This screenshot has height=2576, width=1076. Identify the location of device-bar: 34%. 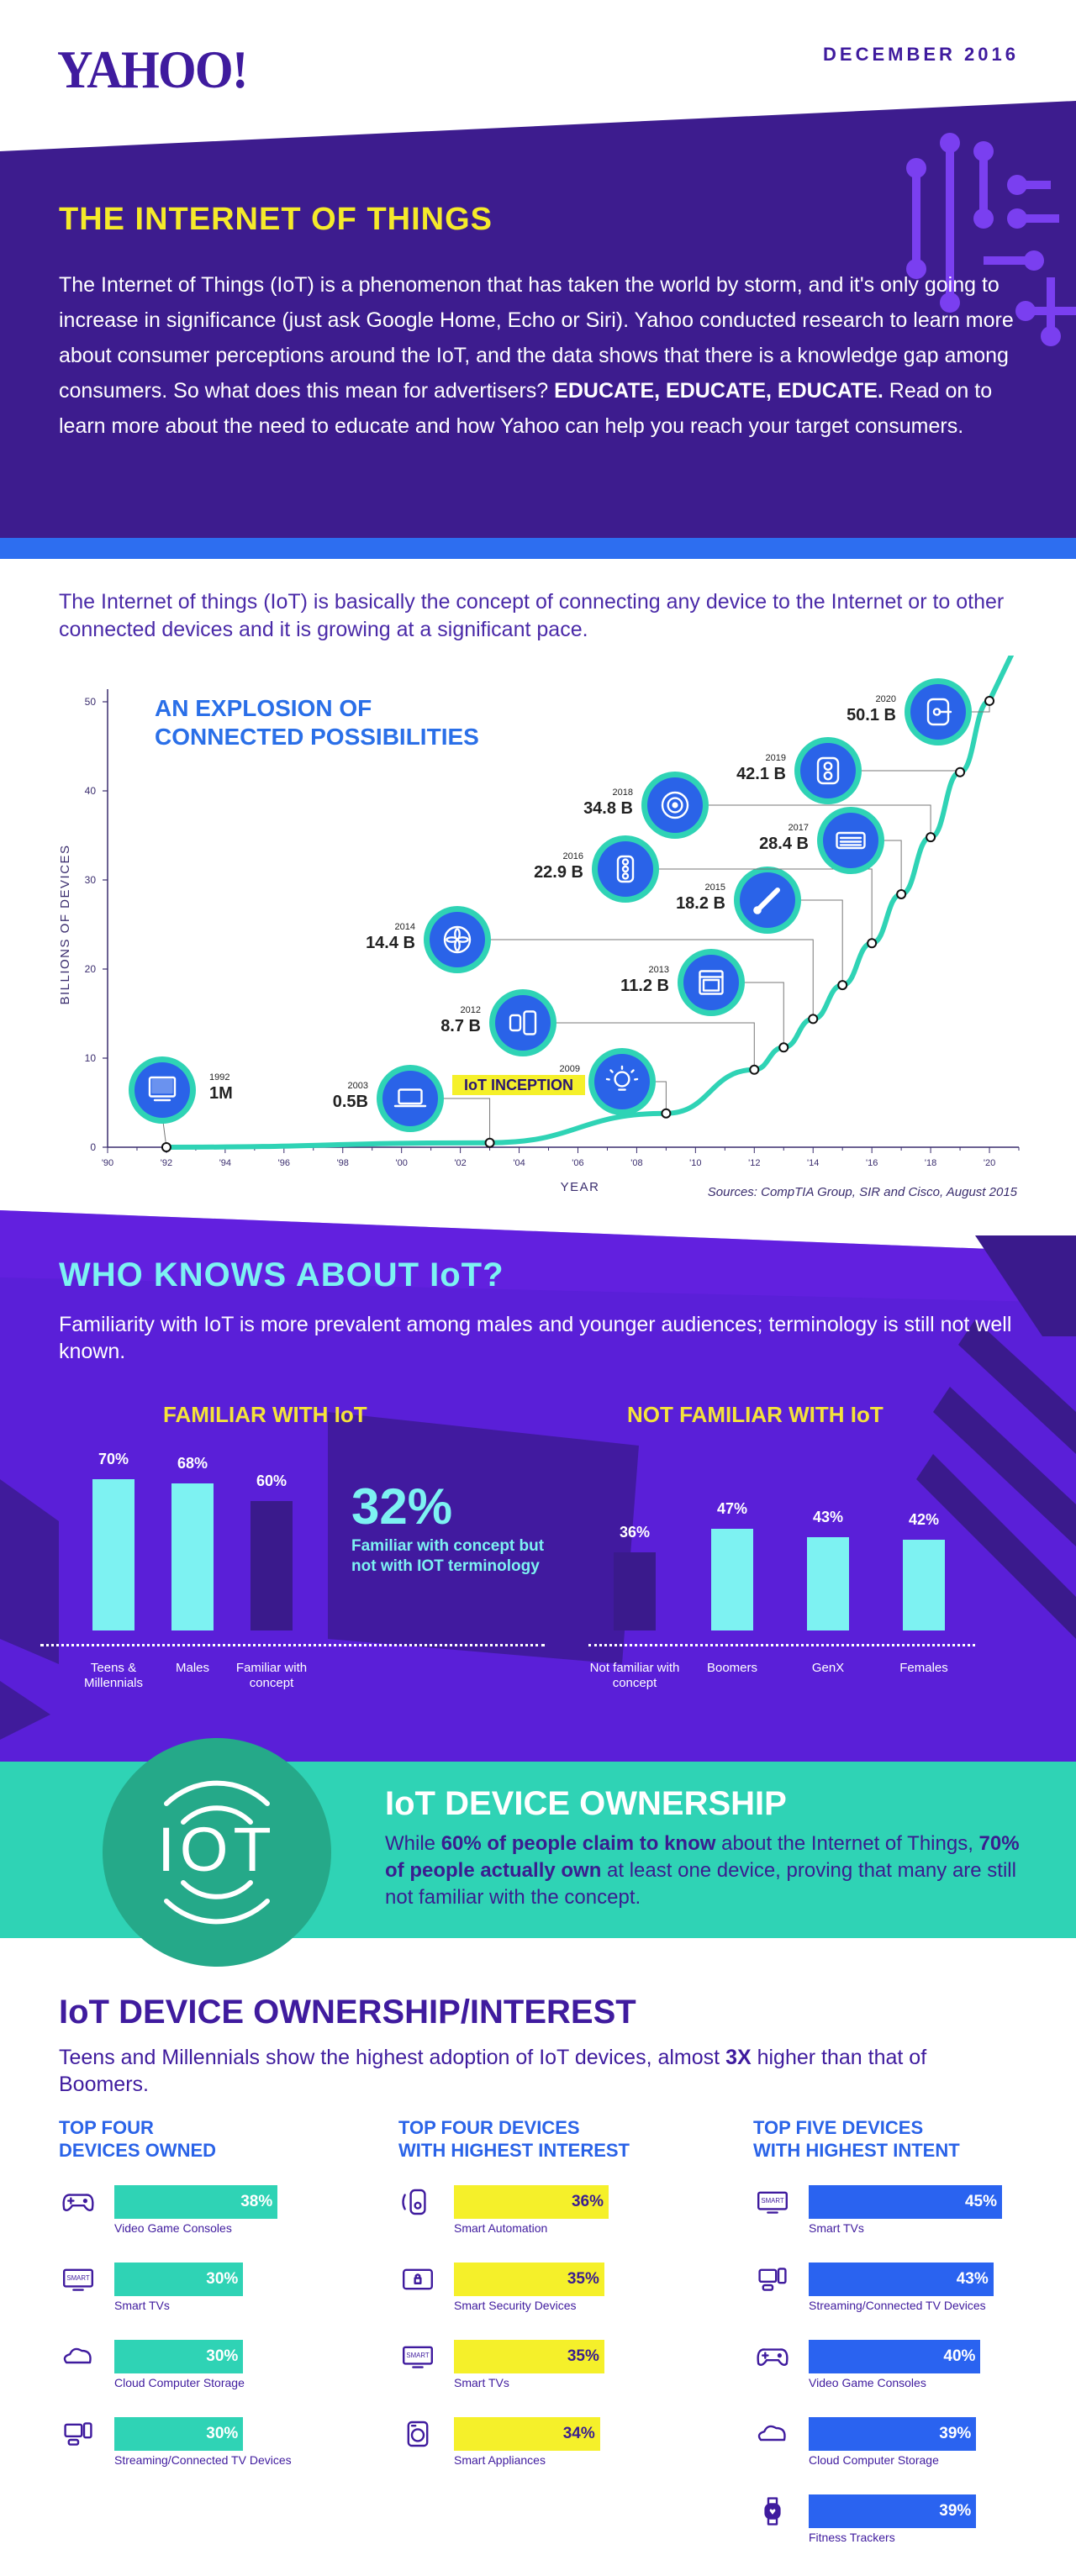
(527, 2434).